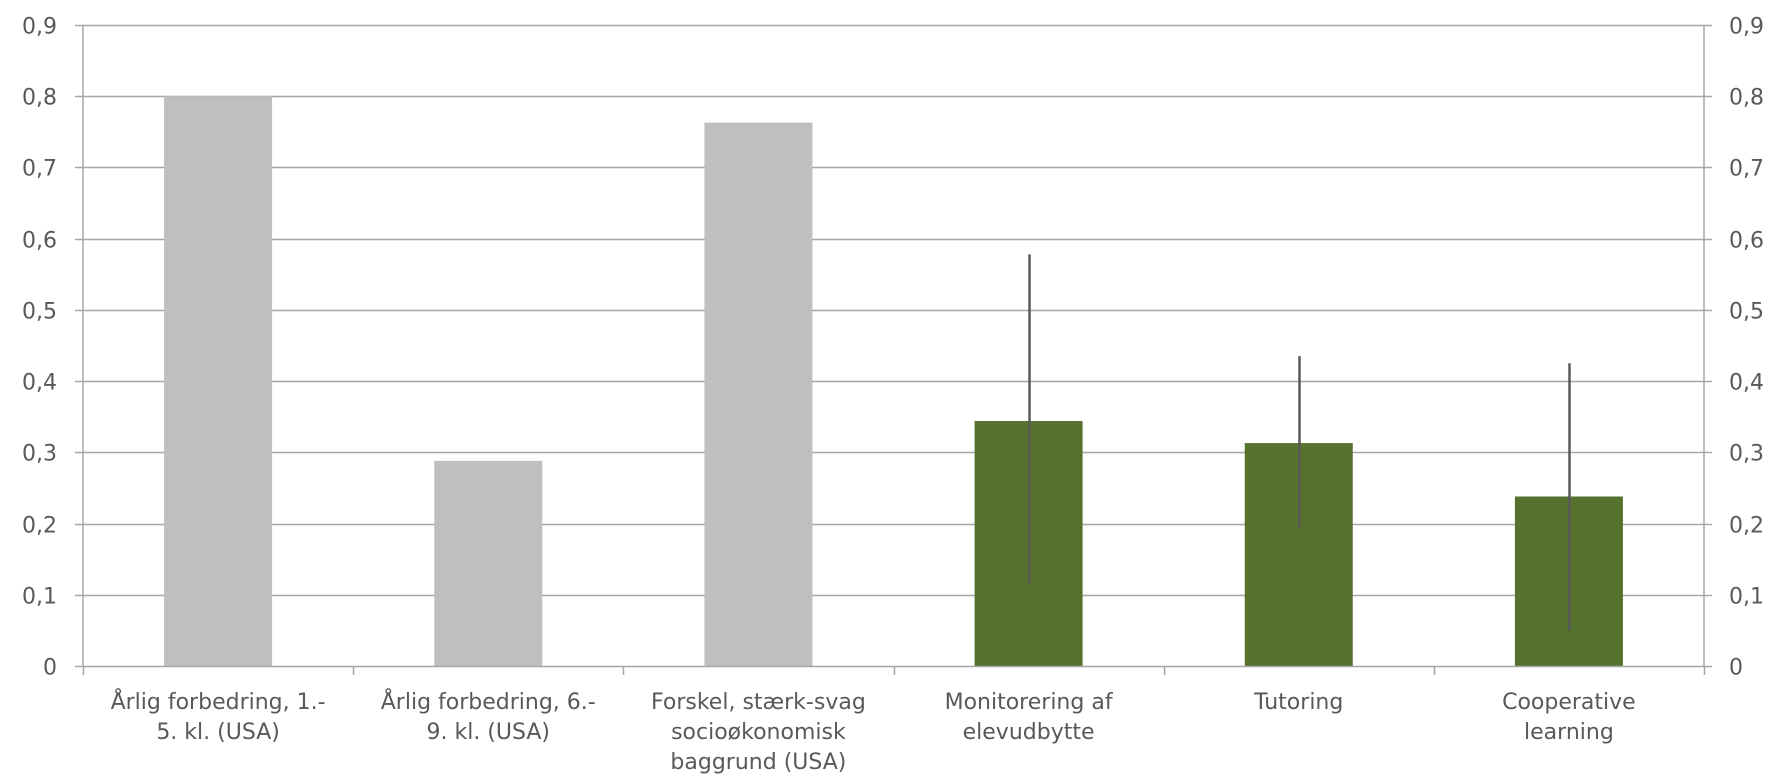 The width and height of the screenshot is (1775, 779). Describe the element at coordinates (218, 716) in the screenshot. I see `x-category-label: Årlig forbedring, 1.-5. kl. (USA)` at that location.